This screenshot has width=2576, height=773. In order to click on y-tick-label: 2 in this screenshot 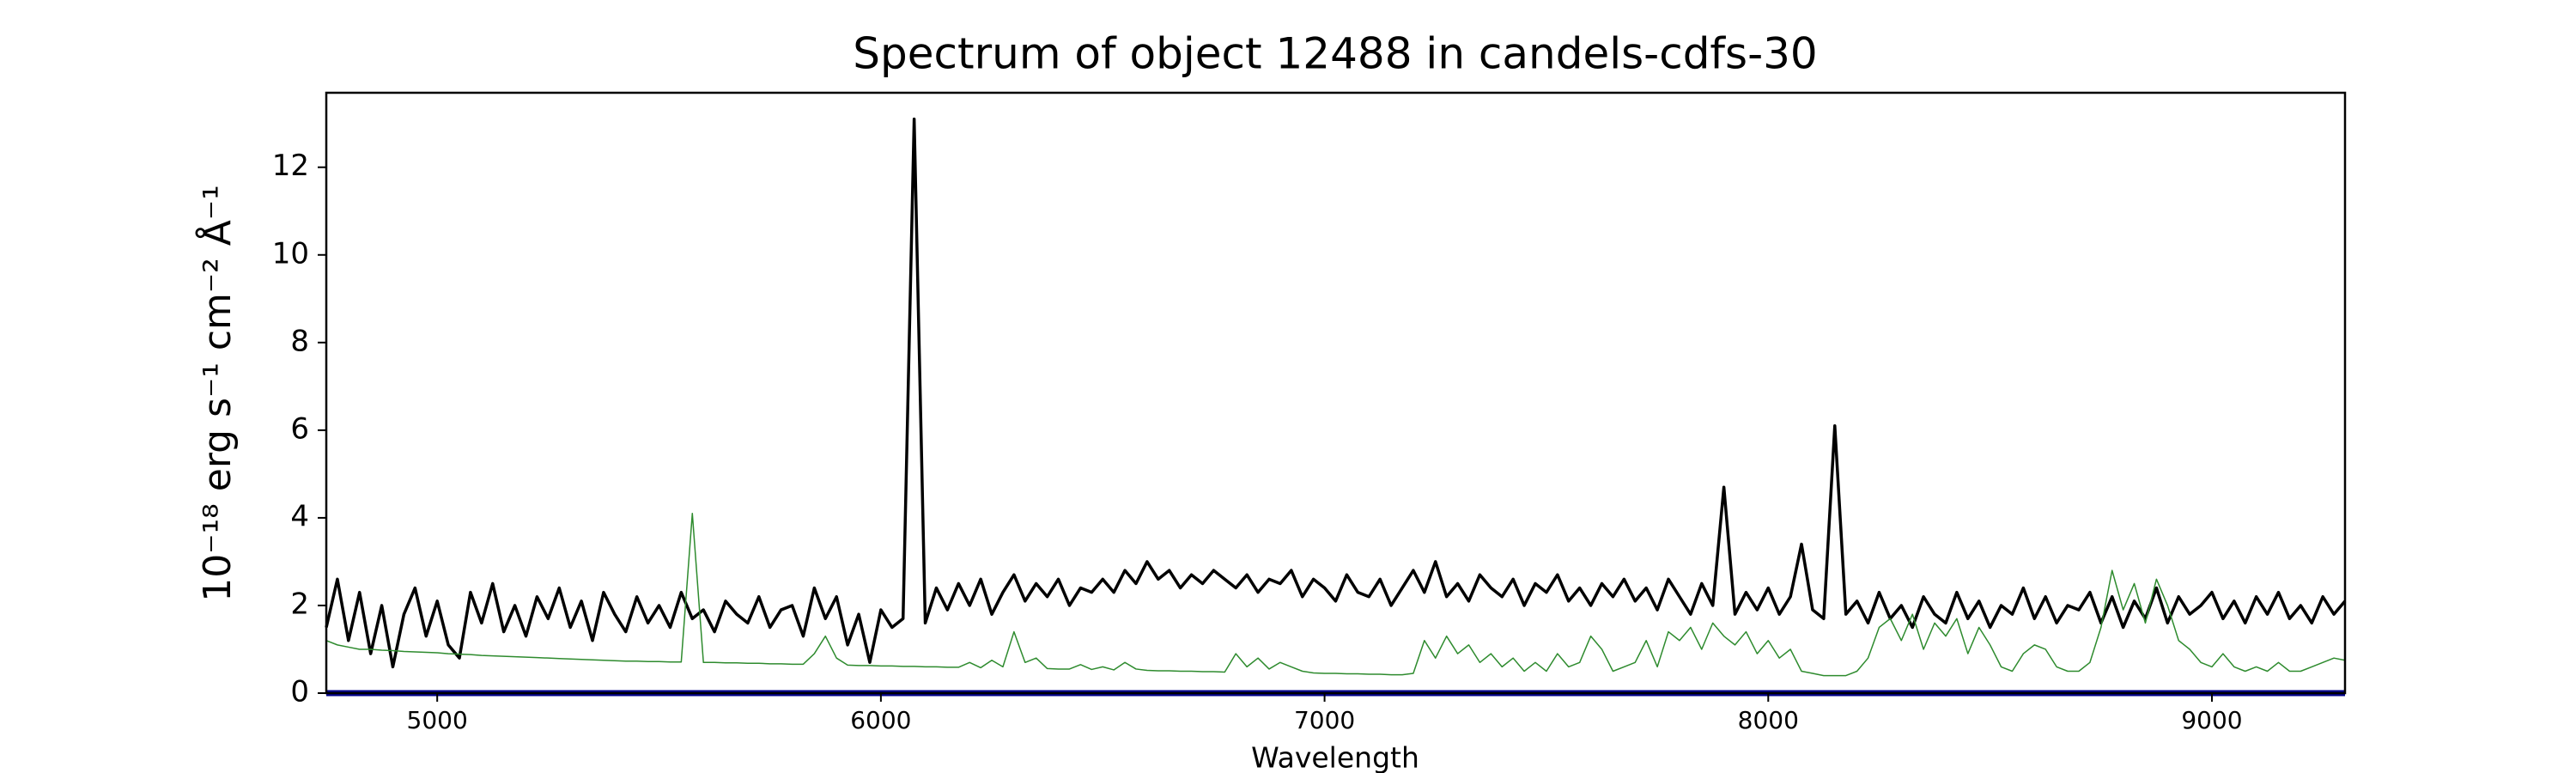, I will do `click(300, 604)`.